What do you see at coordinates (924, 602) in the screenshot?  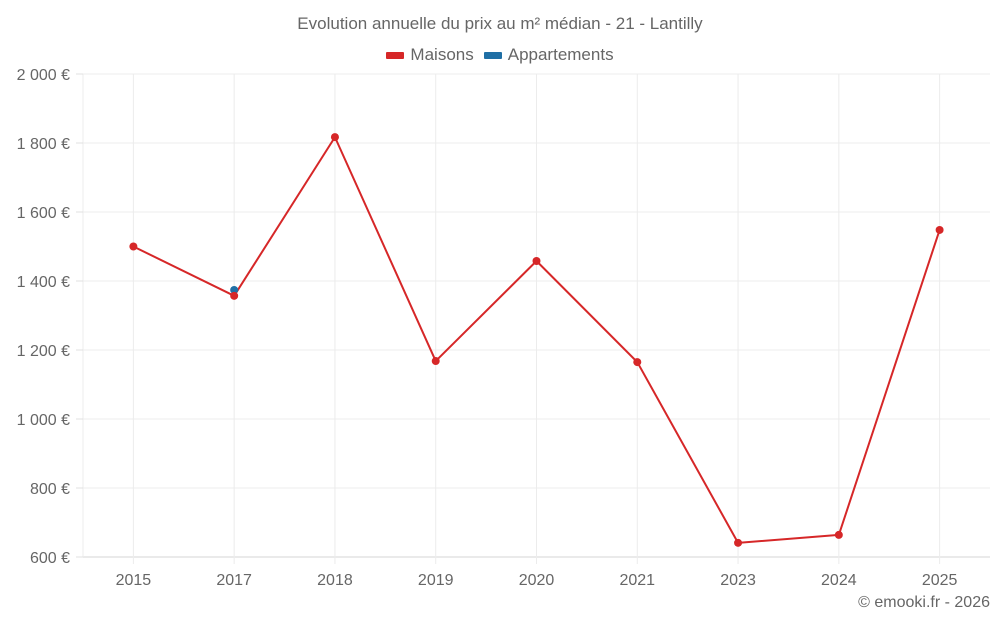 I see `copyright-credit: © emooki.fr - 2026` at bounding box center [924, 602].